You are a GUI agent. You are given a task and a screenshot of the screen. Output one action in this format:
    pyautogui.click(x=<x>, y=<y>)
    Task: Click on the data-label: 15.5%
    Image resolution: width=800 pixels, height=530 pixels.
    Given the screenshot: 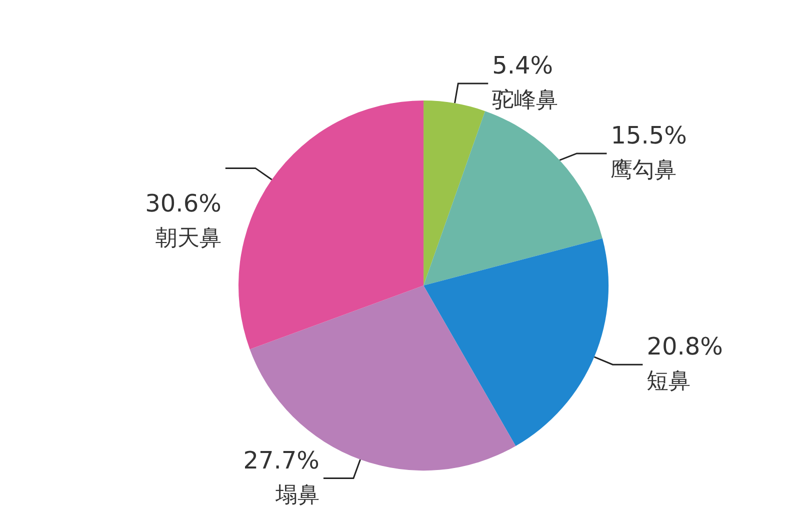 What is the action you would take?
    pyautogui.click(x=648, y=135)
    